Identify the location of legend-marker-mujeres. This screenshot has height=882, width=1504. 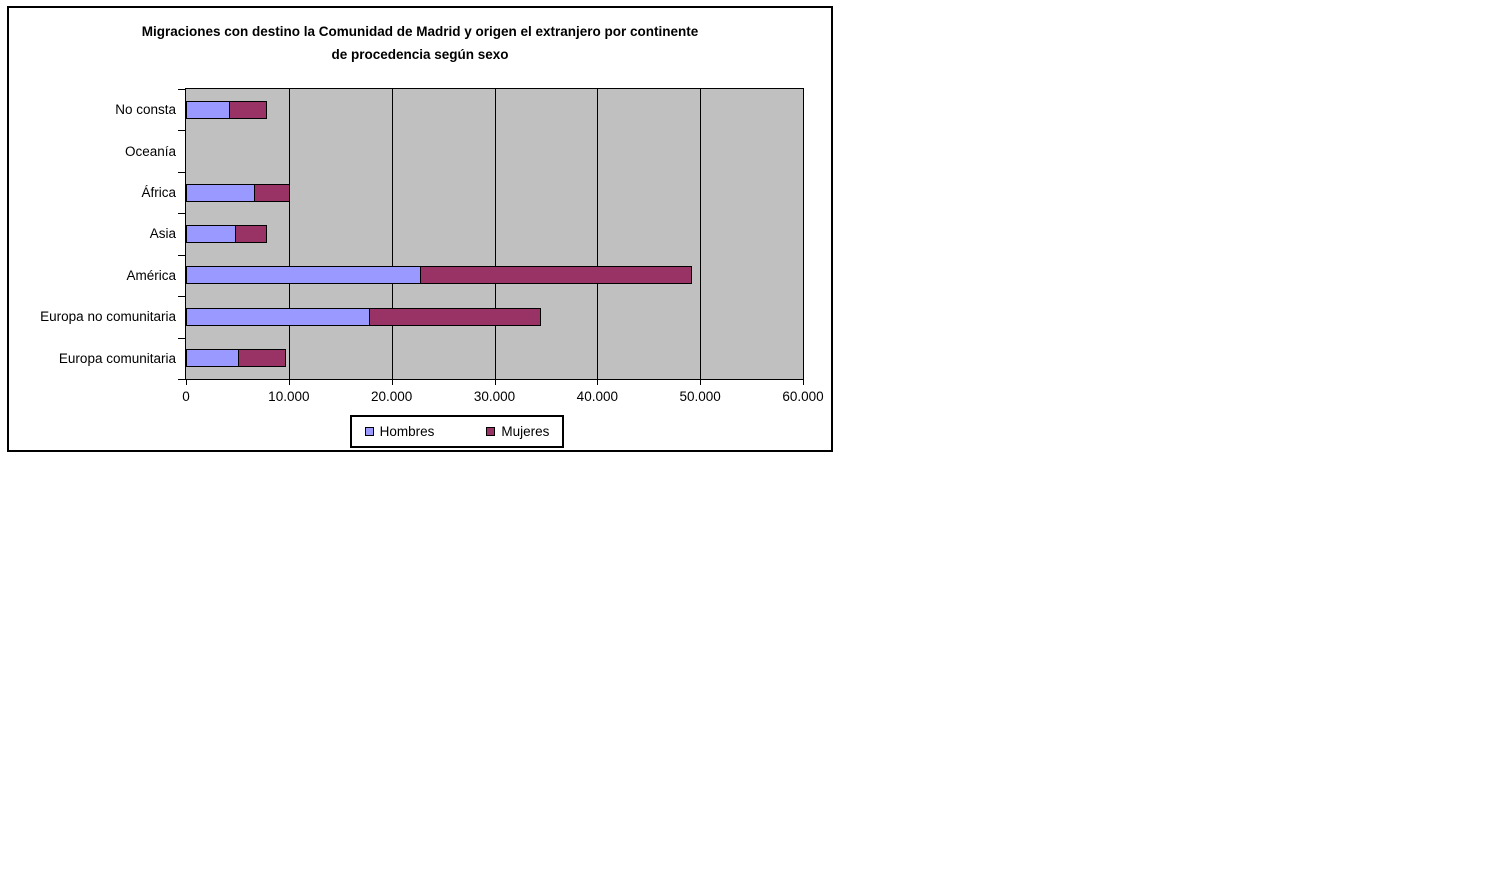
(491, 431).